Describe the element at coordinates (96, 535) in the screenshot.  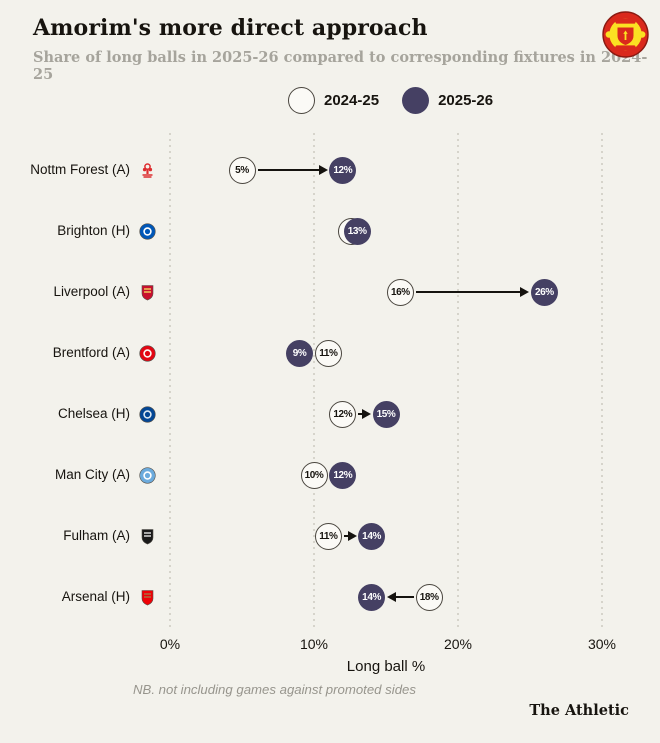
I see `team-label: Fulham (A)` at that location.